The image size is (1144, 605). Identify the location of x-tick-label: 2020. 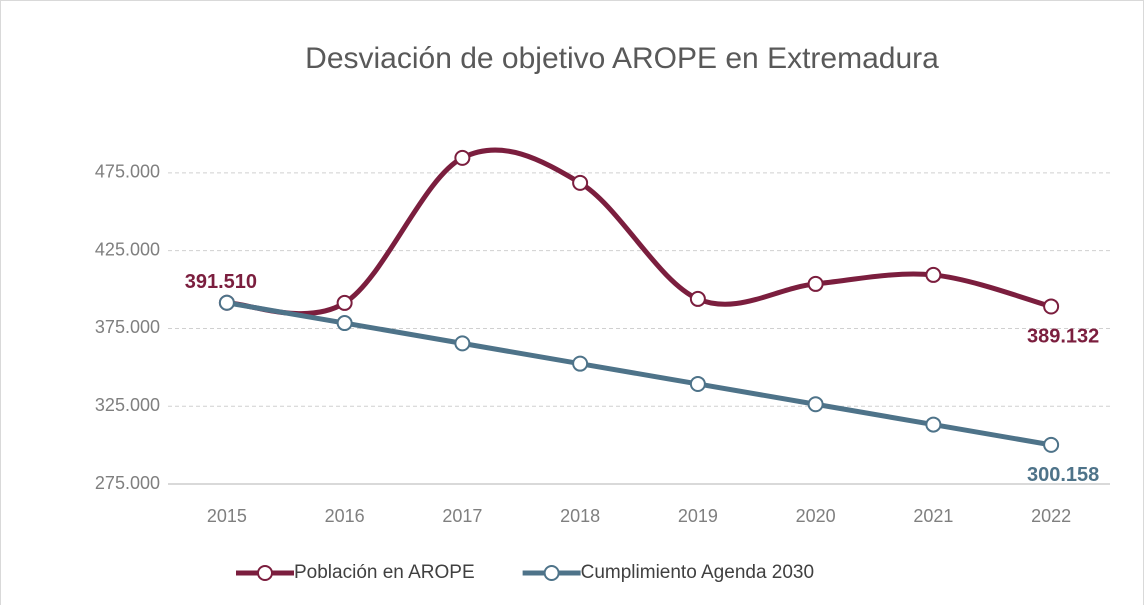
(816, 516).